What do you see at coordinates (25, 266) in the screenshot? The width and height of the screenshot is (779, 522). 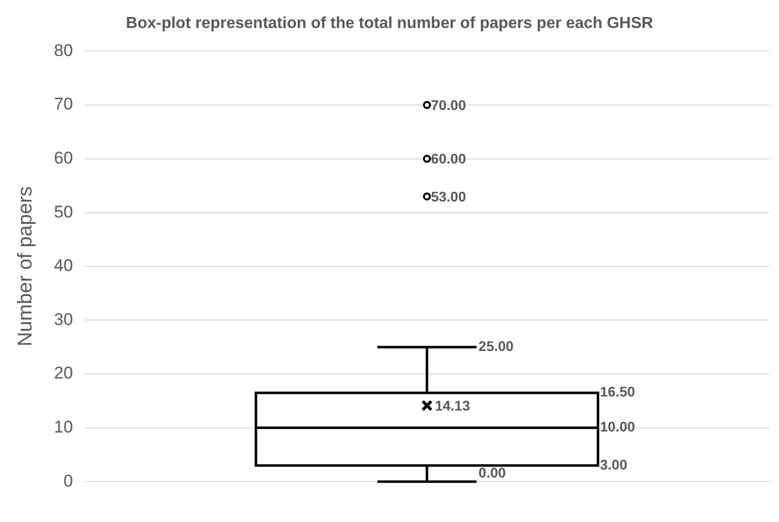 I see `y-axis-title: Number of papers` at bounding box center [25, 266].